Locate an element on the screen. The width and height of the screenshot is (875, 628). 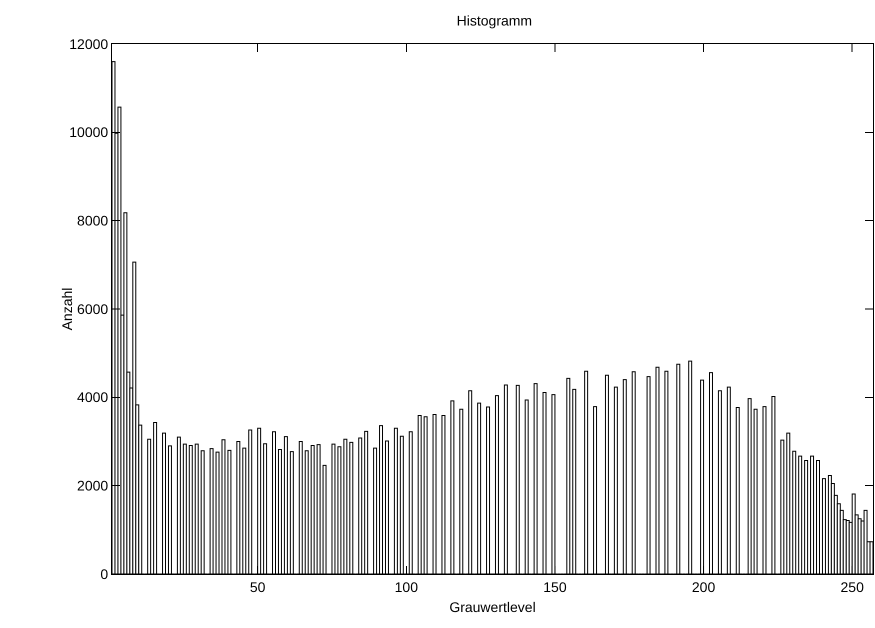
x-tick-label: 200 is located at coordinates (704, 586).